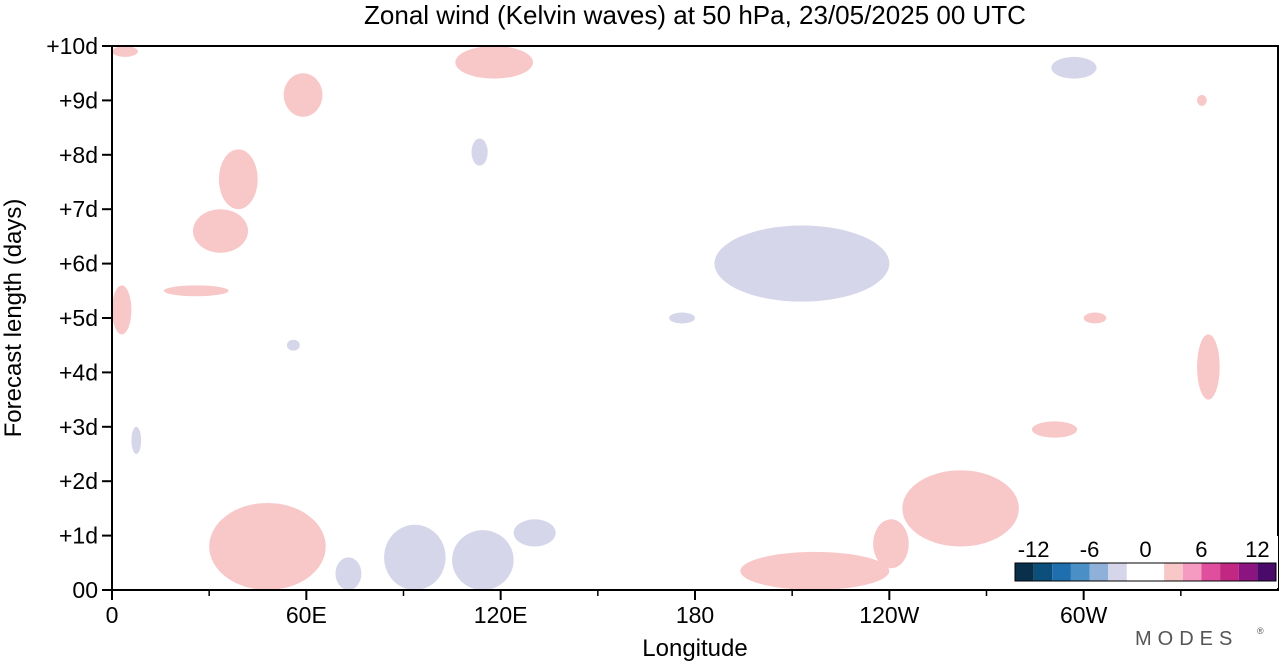 The width and height of the screenshot is (1280, 664). What do you see at coordinates (1257, 549) in the screenshot?
I see `colorbar-tick-label: 12` at bounding box center [1257, 549].